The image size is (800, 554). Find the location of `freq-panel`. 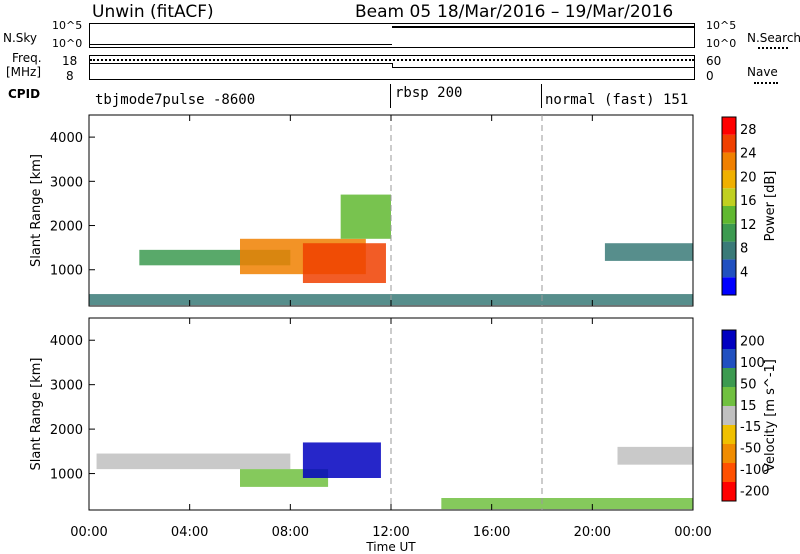

freq-panel is located at coordinates (392, 67).